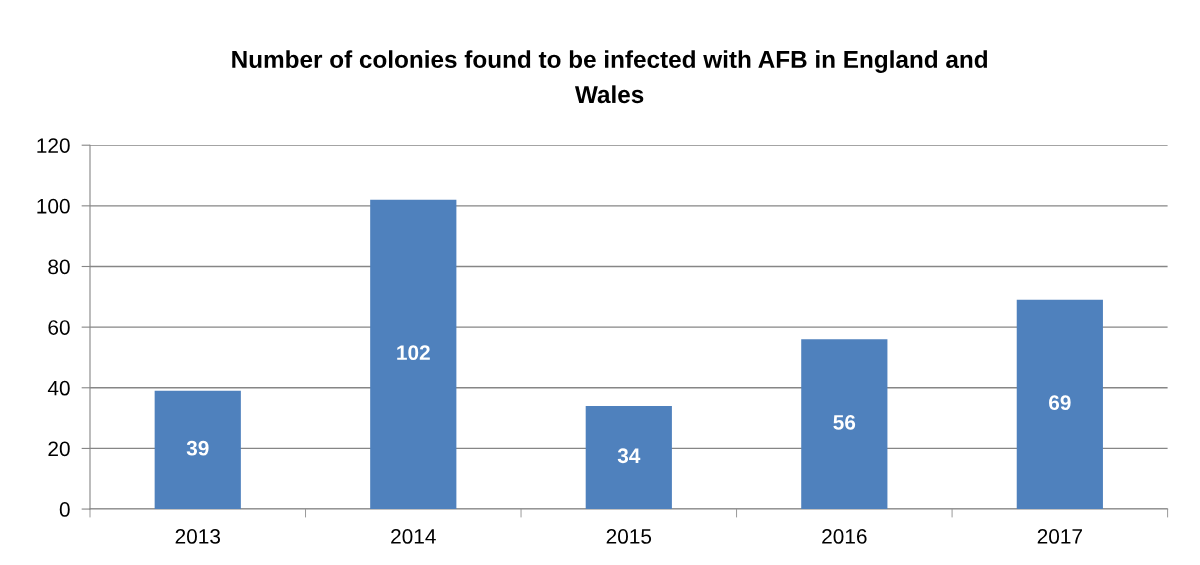  I want to click on y-tick-label: 20, so click(59, 449).